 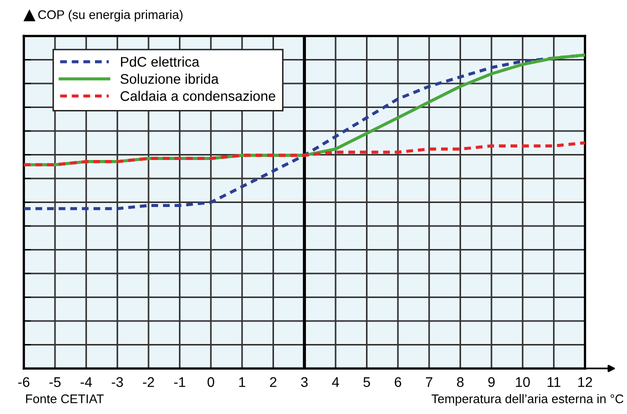 I want to click on x-tick-label: 0, so click(x=211, y=382).